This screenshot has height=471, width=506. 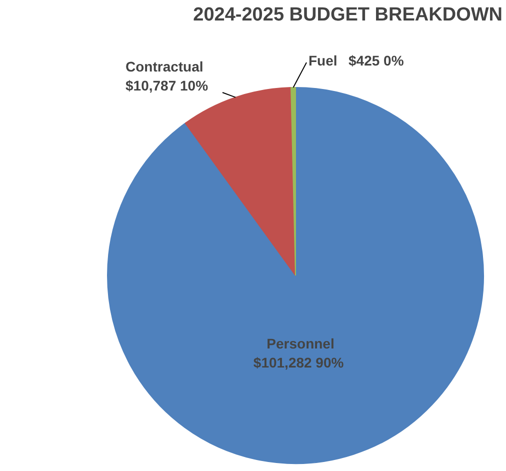 What do you see at coordinates (348, 15) in the screenshot?
I see `chart-title: 2024-2025 BUDGET BREAKDOWN` at bounding box center [348, 15].